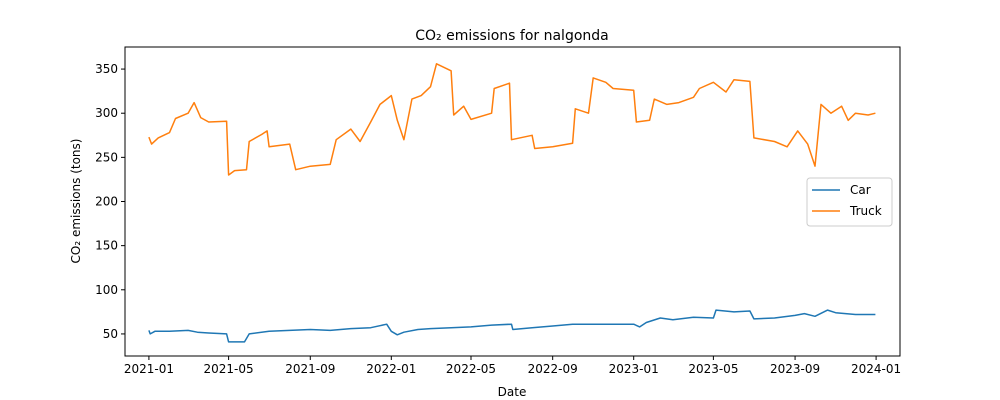 This screenshot has width=1000, height=400. I want to click on y-tick-label: 150, so click(106, 246).